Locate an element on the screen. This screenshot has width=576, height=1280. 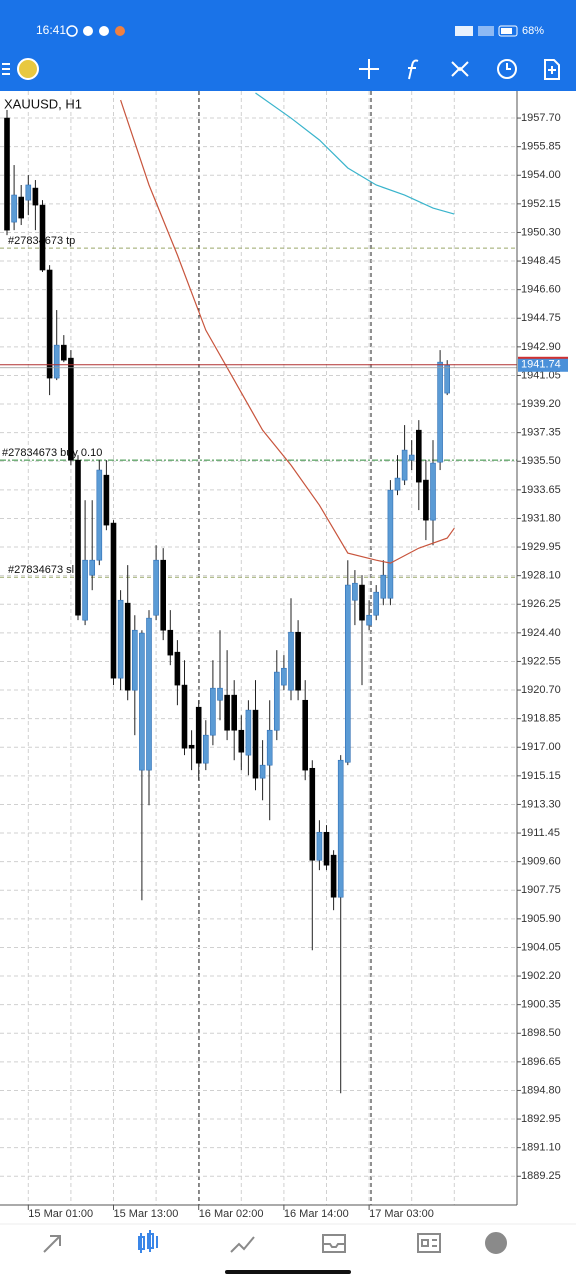
logo is located at coordinates (28, 69).